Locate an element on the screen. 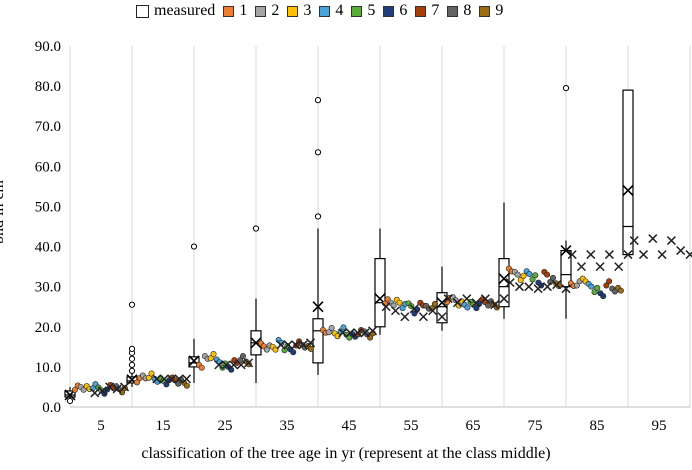 The width and height of the screenshot is (692, 470). y-tick-label: 30.0 is located at coordinates (48, 288).